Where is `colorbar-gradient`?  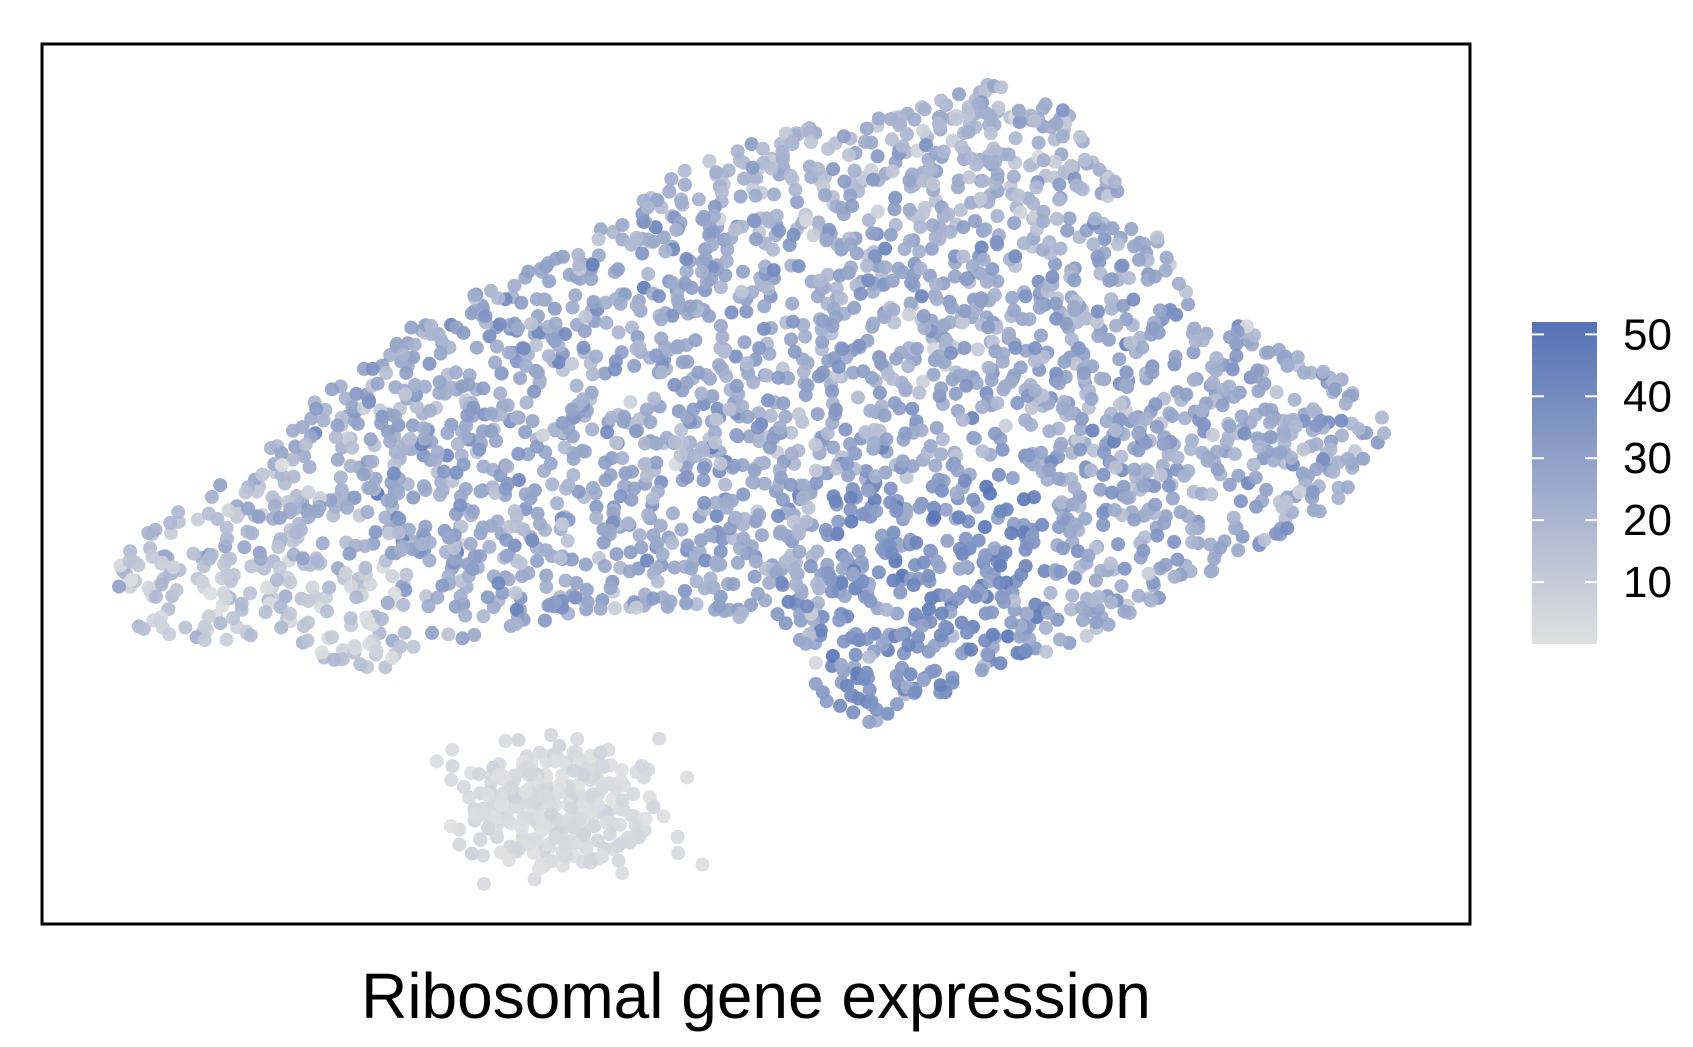
colorbar-gradient is located at coordinates (1564, 483).